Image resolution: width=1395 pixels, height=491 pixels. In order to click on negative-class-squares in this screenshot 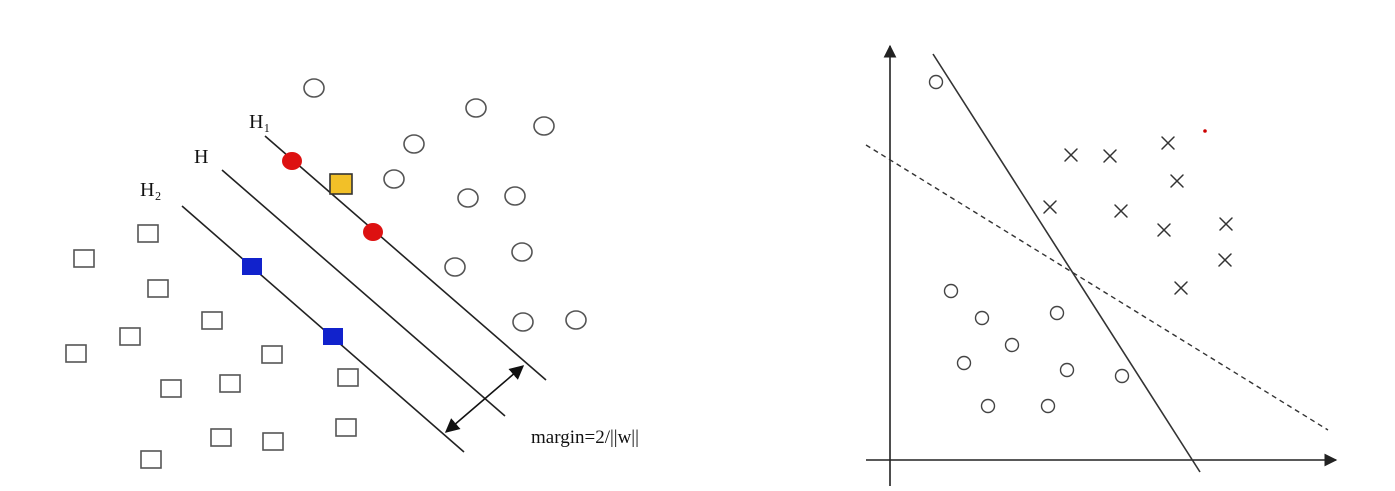, I will do `click(212, 346)`.